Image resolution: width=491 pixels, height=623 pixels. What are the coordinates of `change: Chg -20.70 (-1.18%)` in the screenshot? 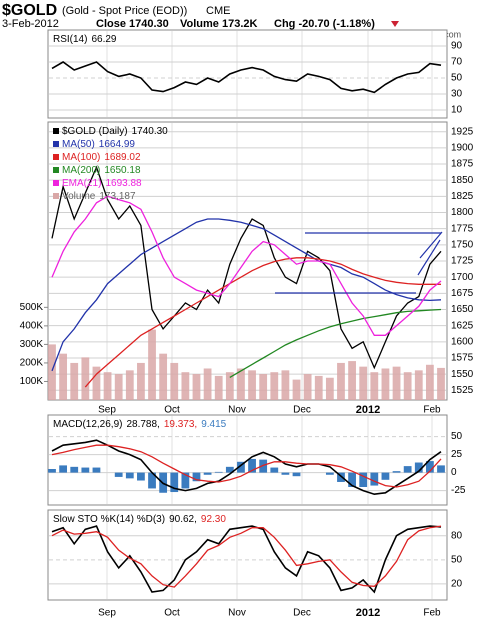 It's located at (324, 24).